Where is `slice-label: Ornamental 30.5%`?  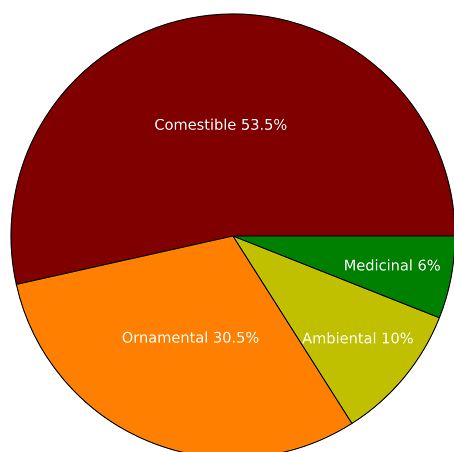 slice-label: Ornamental 30.5% is located at coordinates (190, 337).